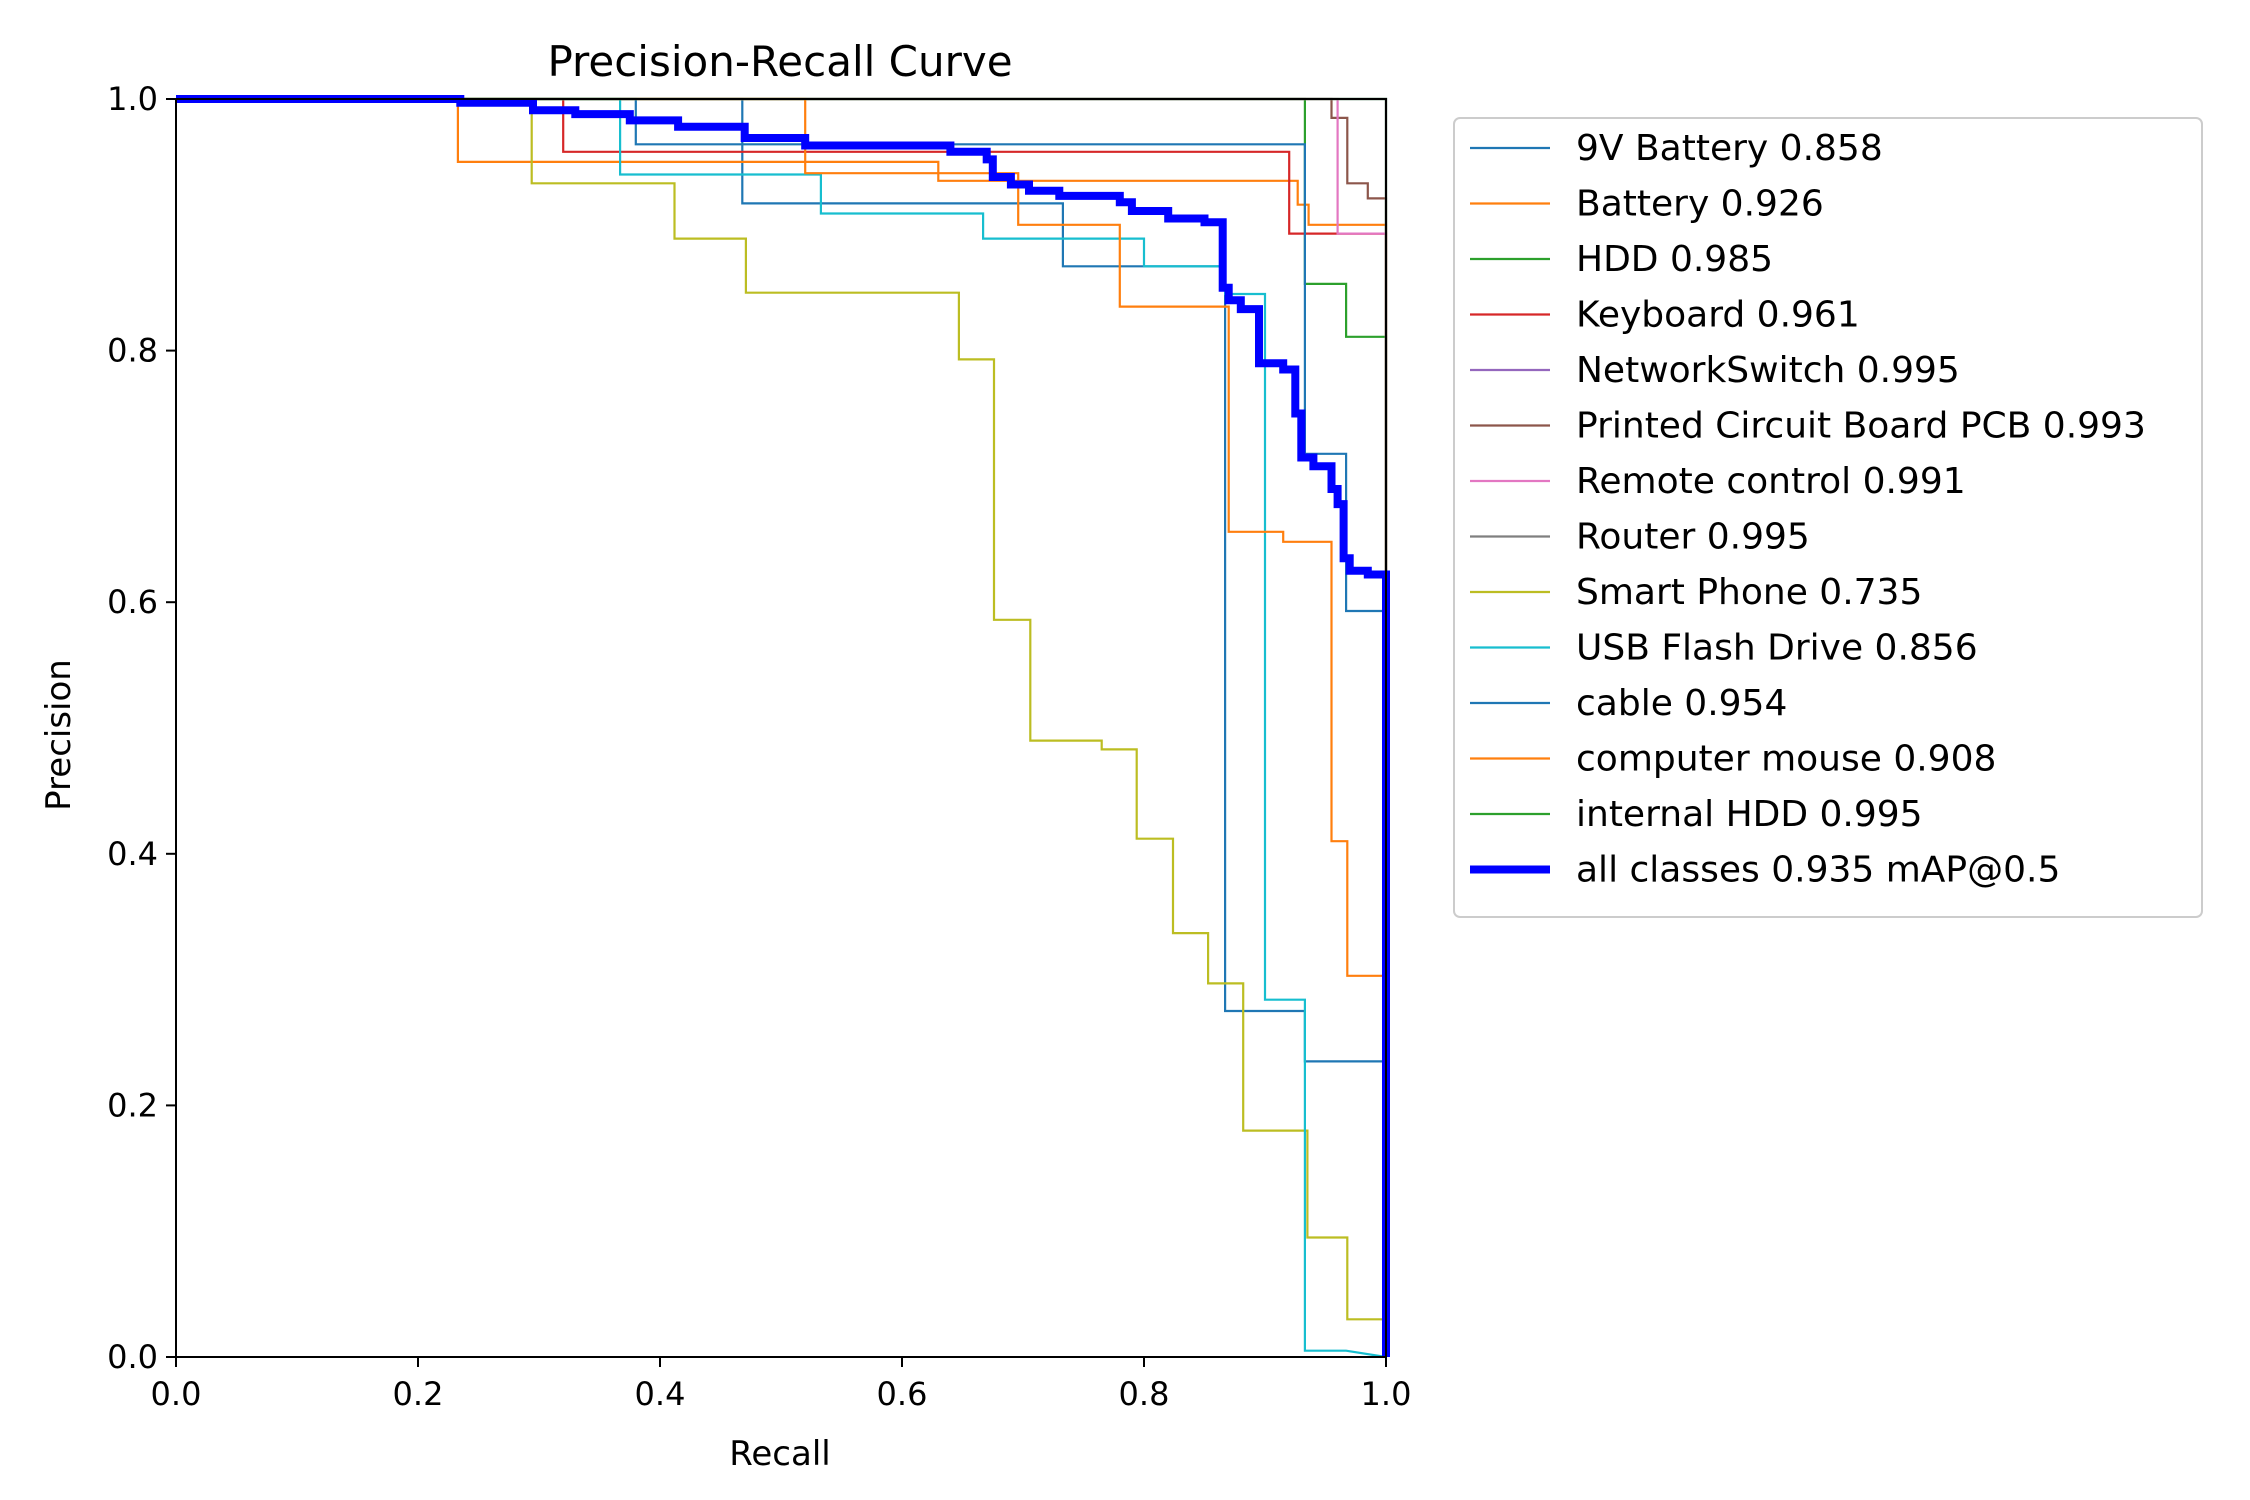  I want to click on legend-label-4: NetworkSwitch 0.995, so click(1768, 370).